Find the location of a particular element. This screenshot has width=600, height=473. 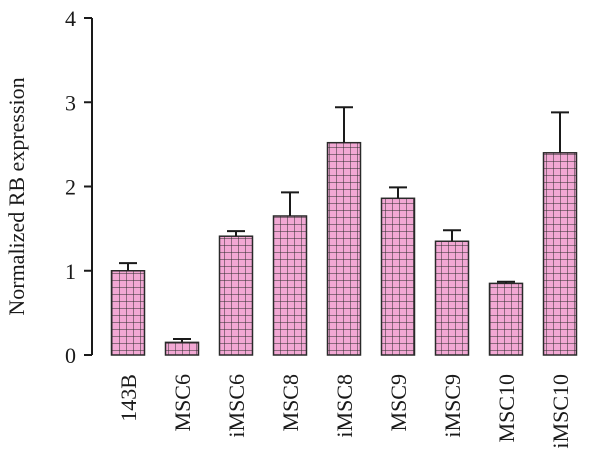

x-tick-label-msc6: MSC6 is located at coordinates (182, 402).